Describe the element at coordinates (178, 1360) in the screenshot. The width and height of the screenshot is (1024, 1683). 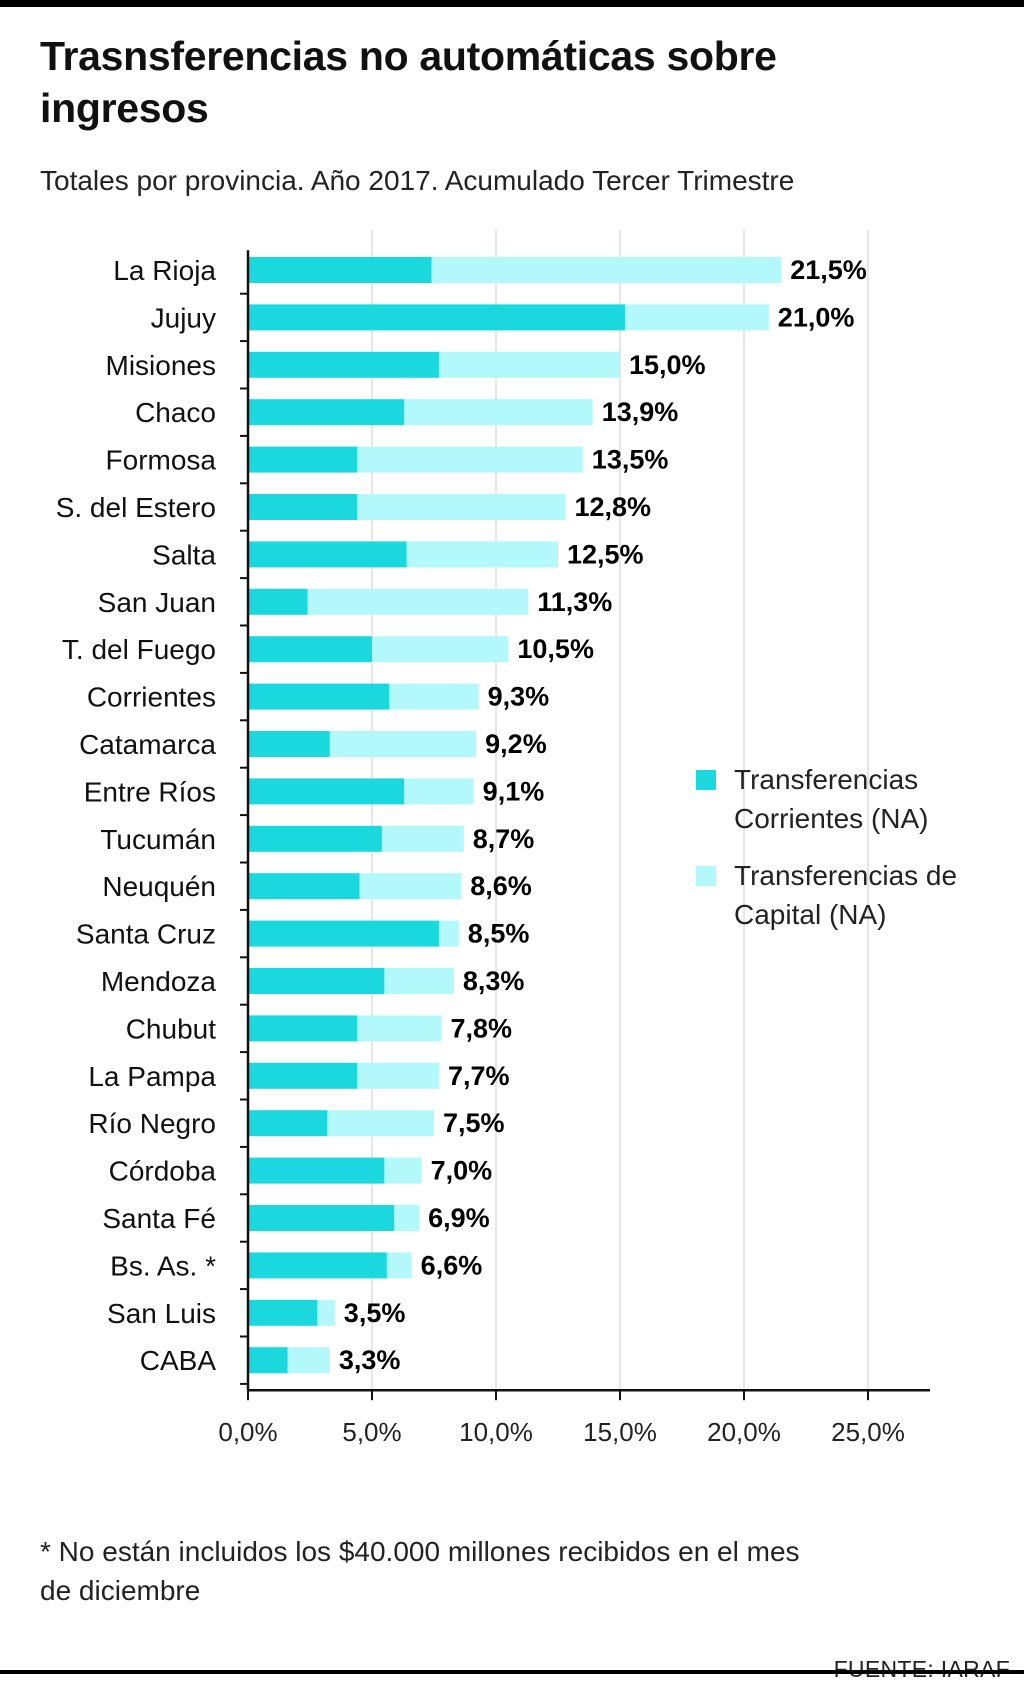
I see `category-label: CABA` at that location.